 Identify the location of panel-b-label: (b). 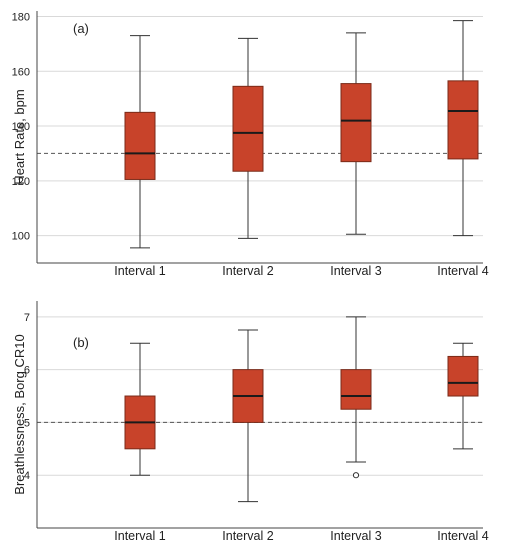
(81, 342).